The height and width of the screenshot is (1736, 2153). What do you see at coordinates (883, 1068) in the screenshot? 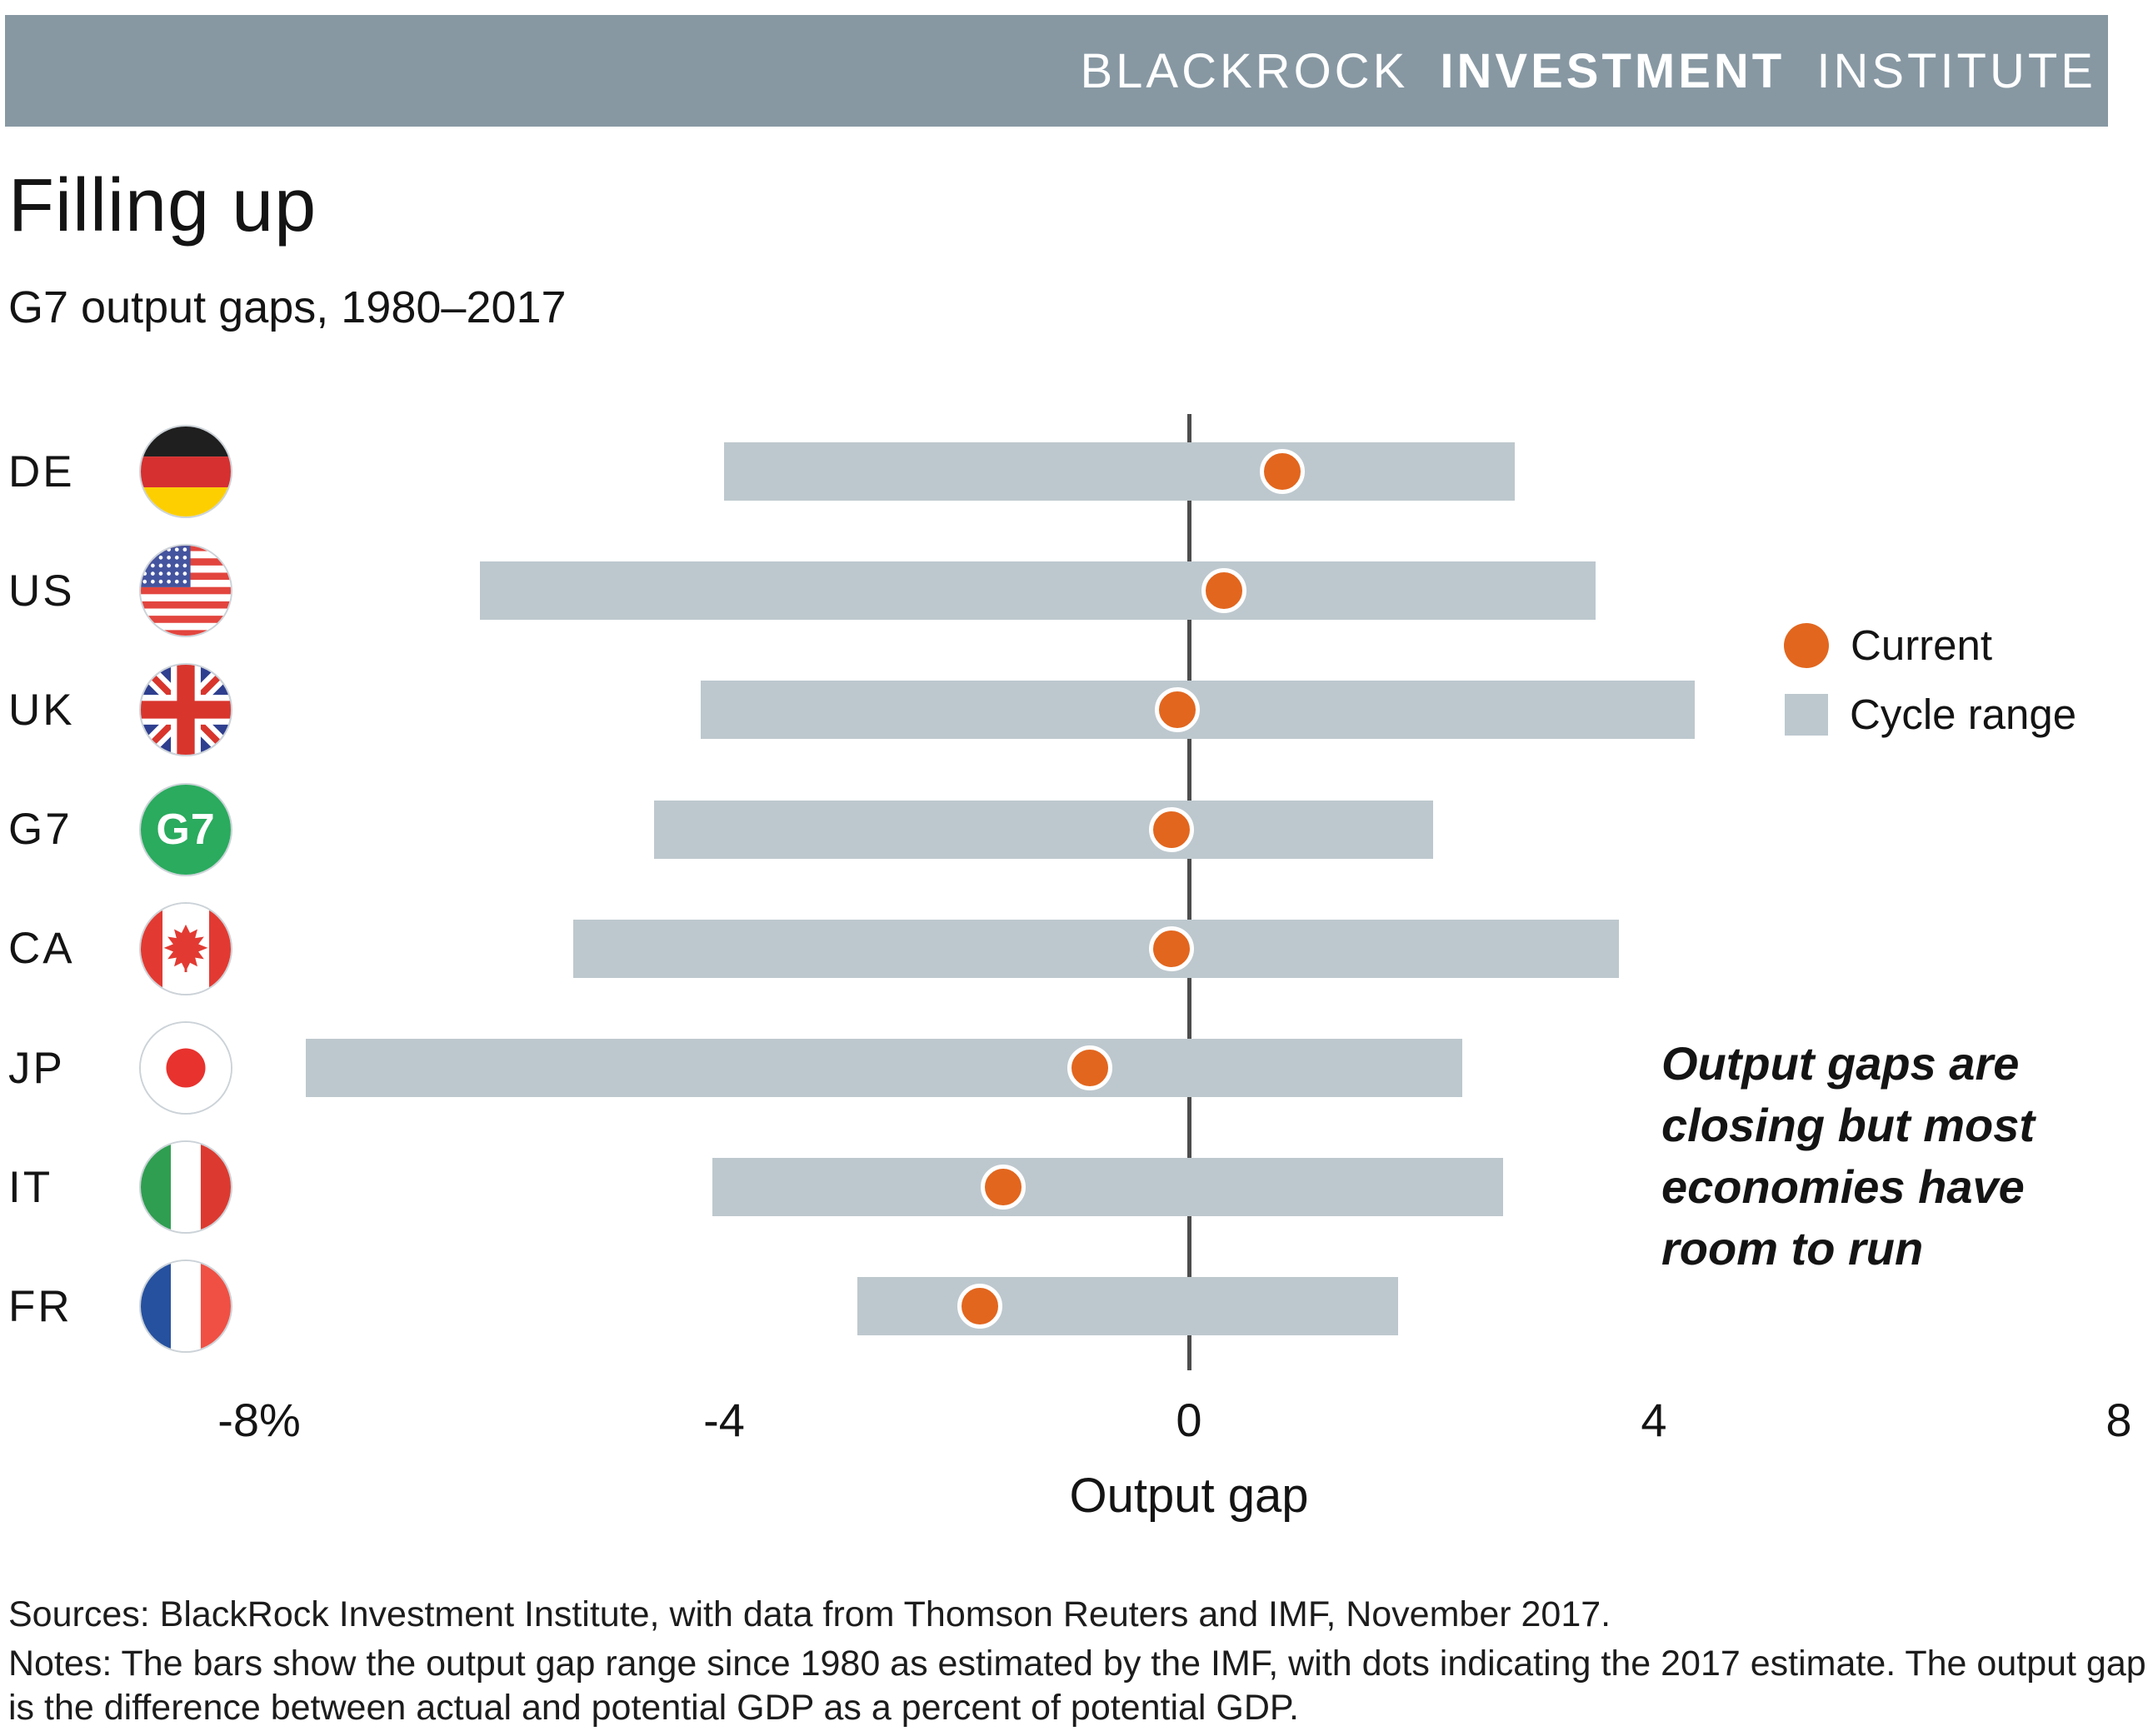
I see `cycle-range-bar-jp` at bounding box center [883, 1068].